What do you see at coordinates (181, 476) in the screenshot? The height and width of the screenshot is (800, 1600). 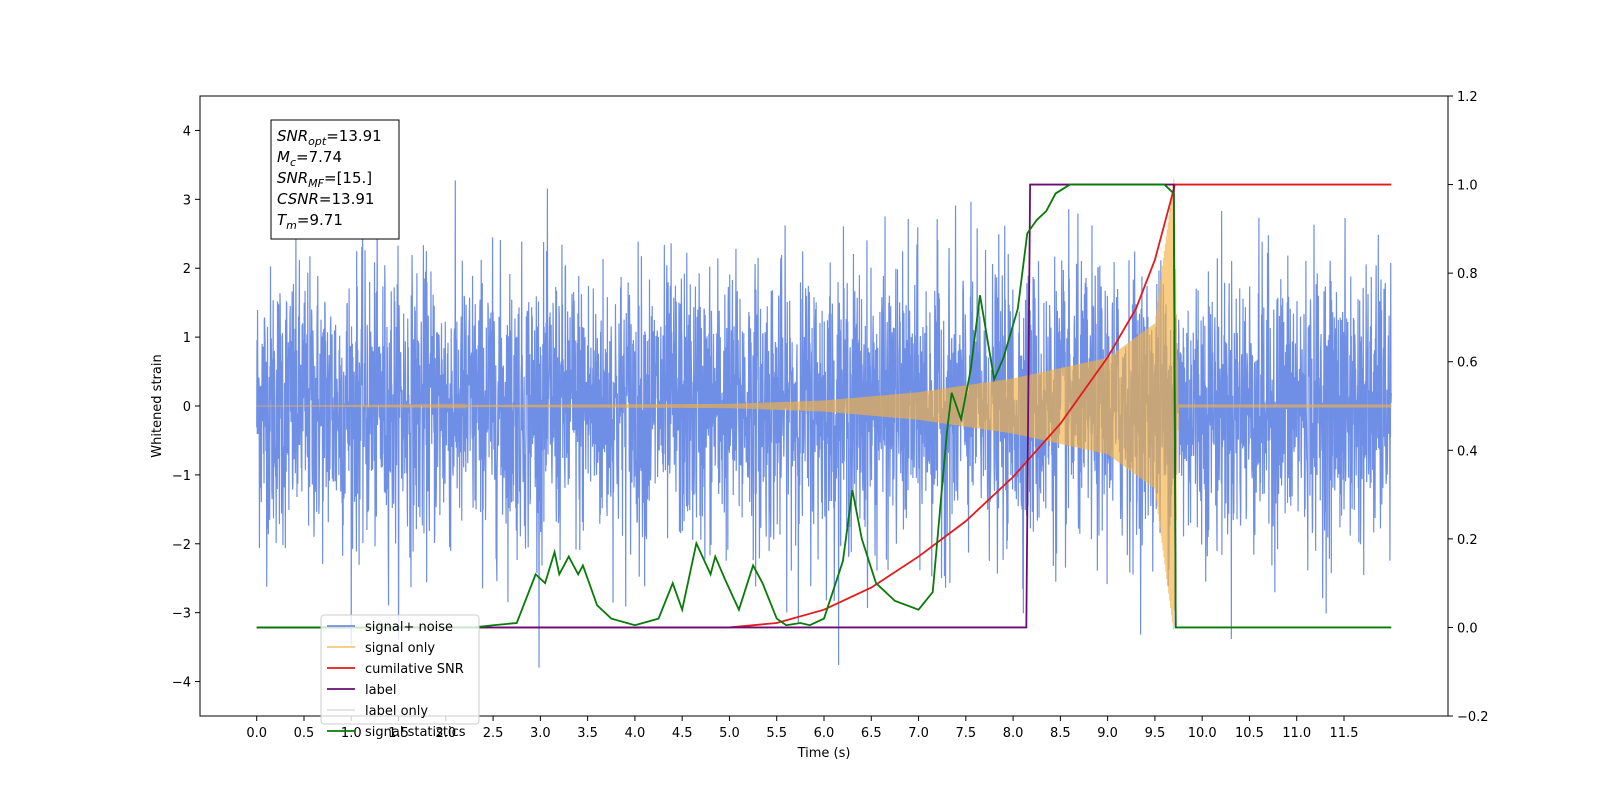 I see `y-tick-label: −1` at bounding box center [181, 476].